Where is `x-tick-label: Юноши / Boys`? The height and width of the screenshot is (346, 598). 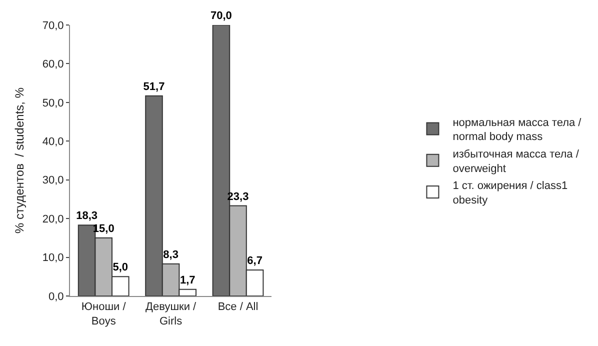
x-tick-label: Юноши / Boys is located at coordinates (104, 314).